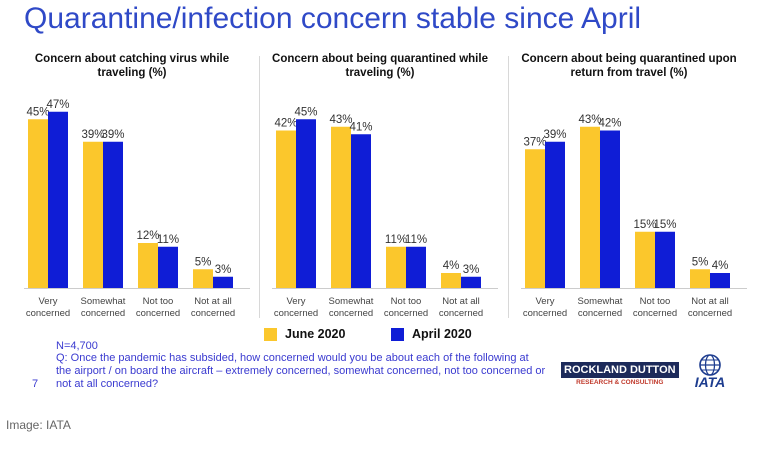 The height and width of the screenshot is (459, 764). I want to click on legend-swatch-april, so click(397, 334).